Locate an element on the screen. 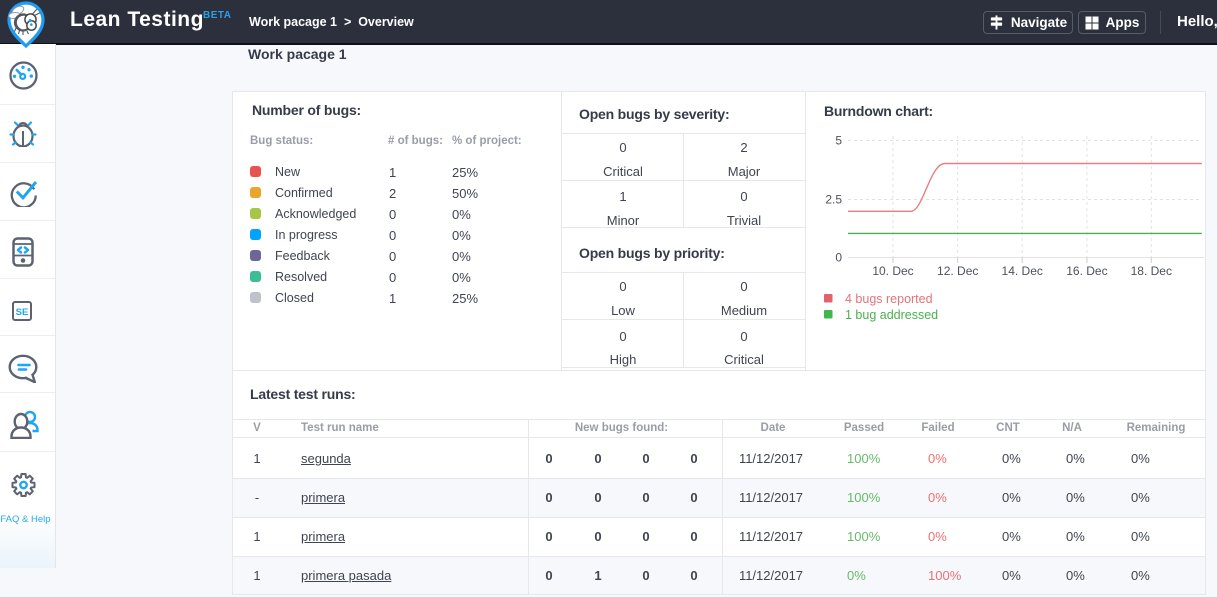 Image resolution: width=1217 pixels, height=597 pixels. svg-text: 1 bug addressed is located at coordinates (891, 315).